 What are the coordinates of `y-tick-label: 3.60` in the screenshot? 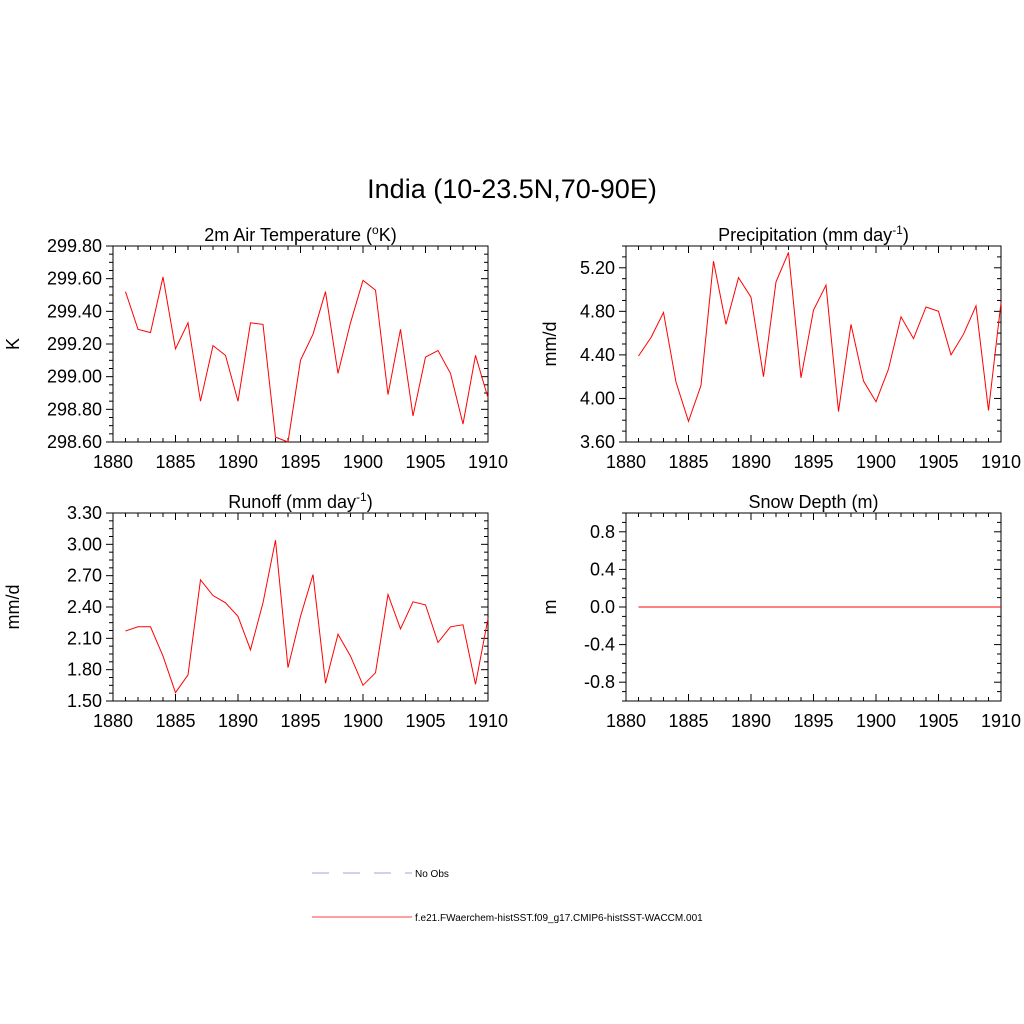 It's located at (597, 442).